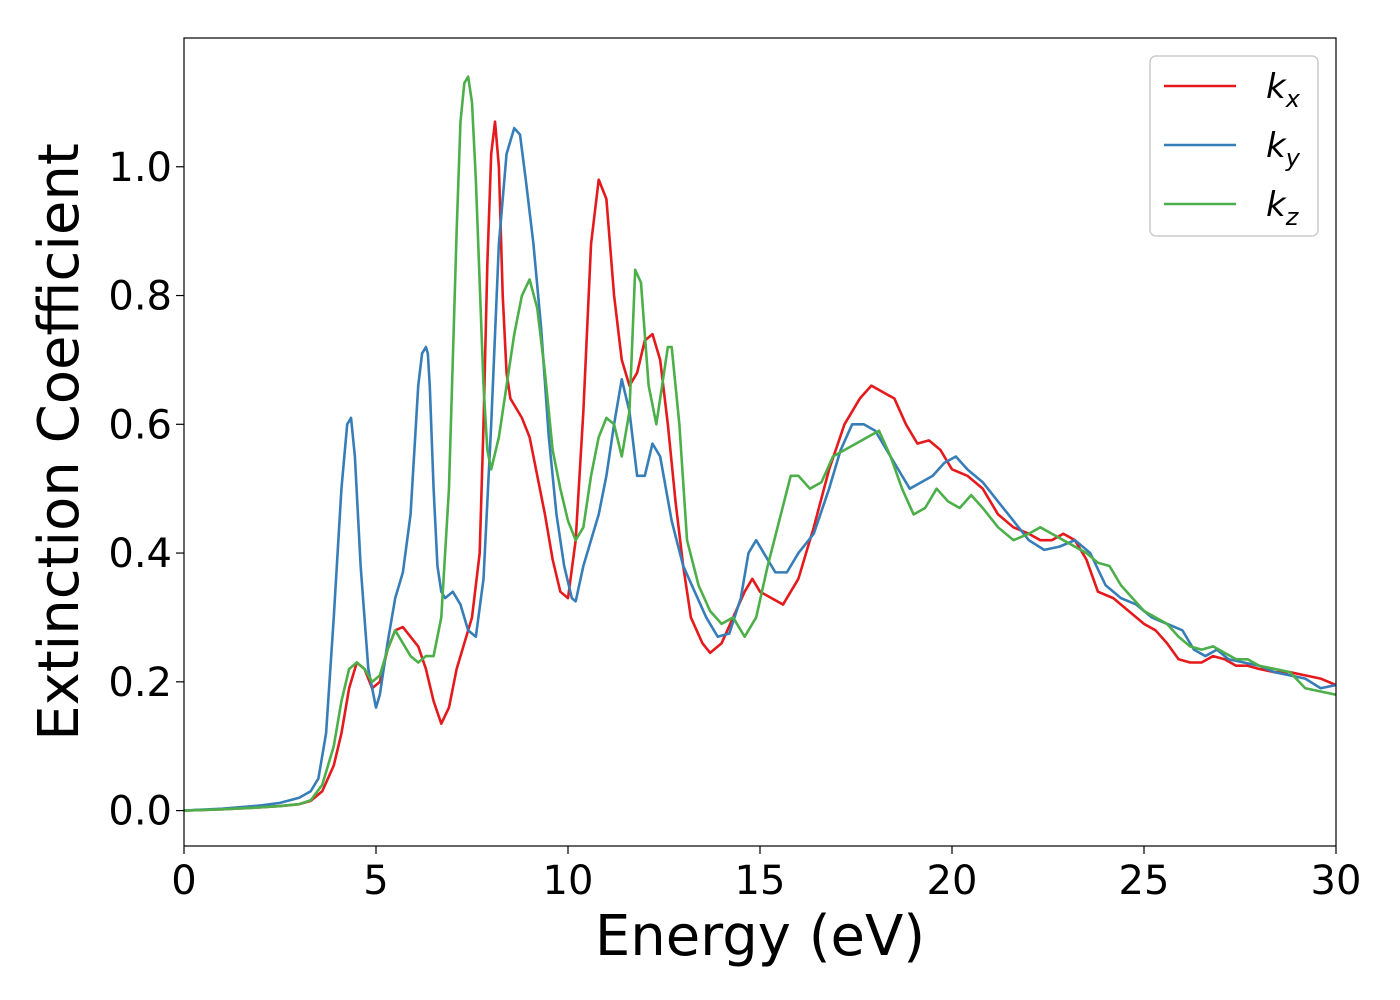 The image size is (1400, 1000). What do you see at coordinates (760, 936) in the screenshot?
I see `x-axis-label: Energy (eV)` at bounding box center [760, 936].